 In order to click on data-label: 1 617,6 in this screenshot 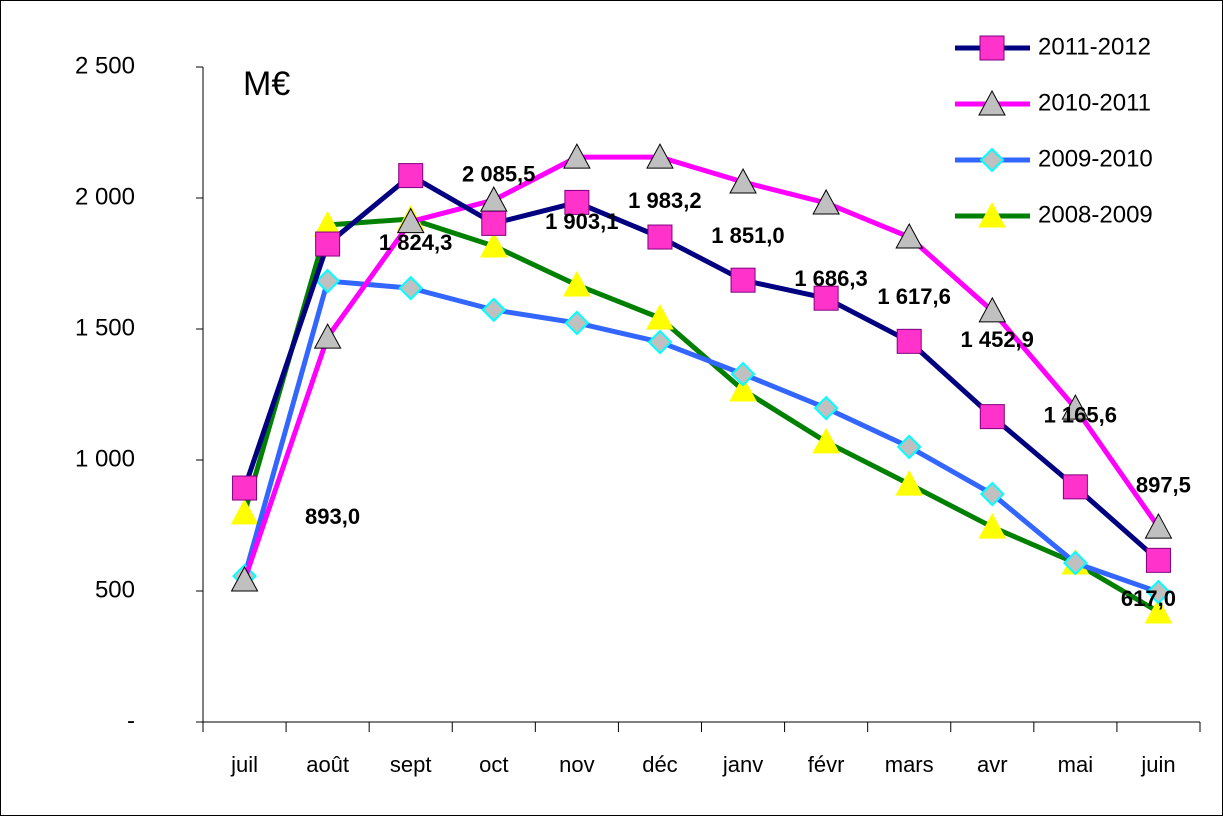, I will do `click(913, 296)`.